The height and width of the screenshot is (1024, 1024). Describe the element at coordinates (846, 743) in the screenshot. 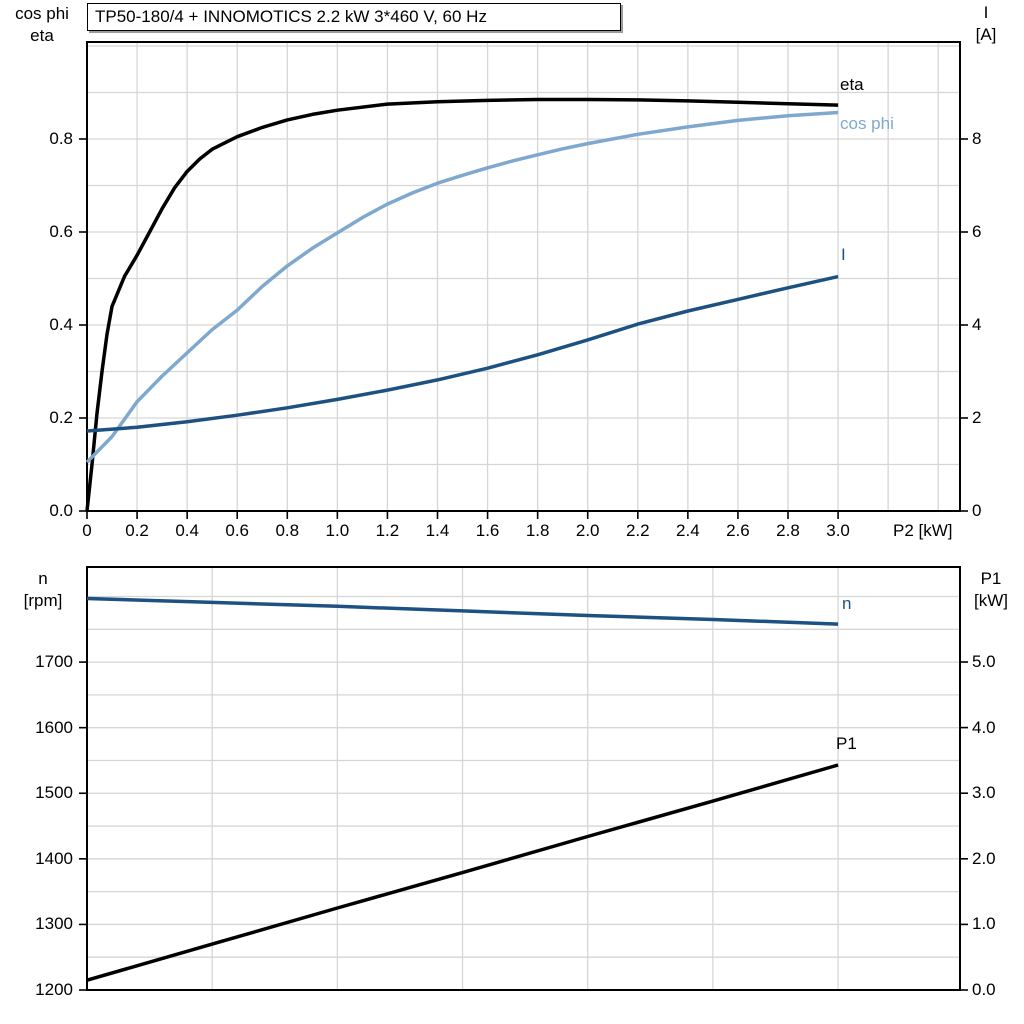

I see `curve-label-p1: P1` at that location.